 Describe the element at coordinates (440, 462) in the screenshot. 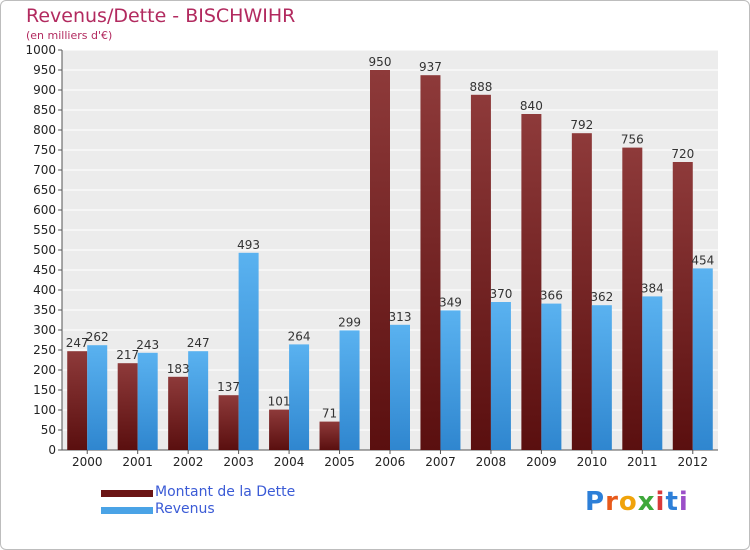

I see `x-tick-label: 2007` at that location.